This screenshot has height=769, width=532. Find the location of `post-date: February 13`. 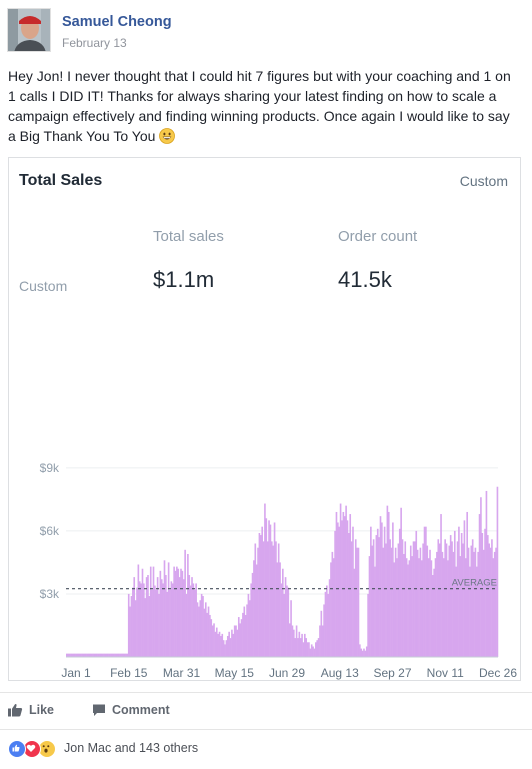

post-date: February 13 is located at coordinates (94, 43).